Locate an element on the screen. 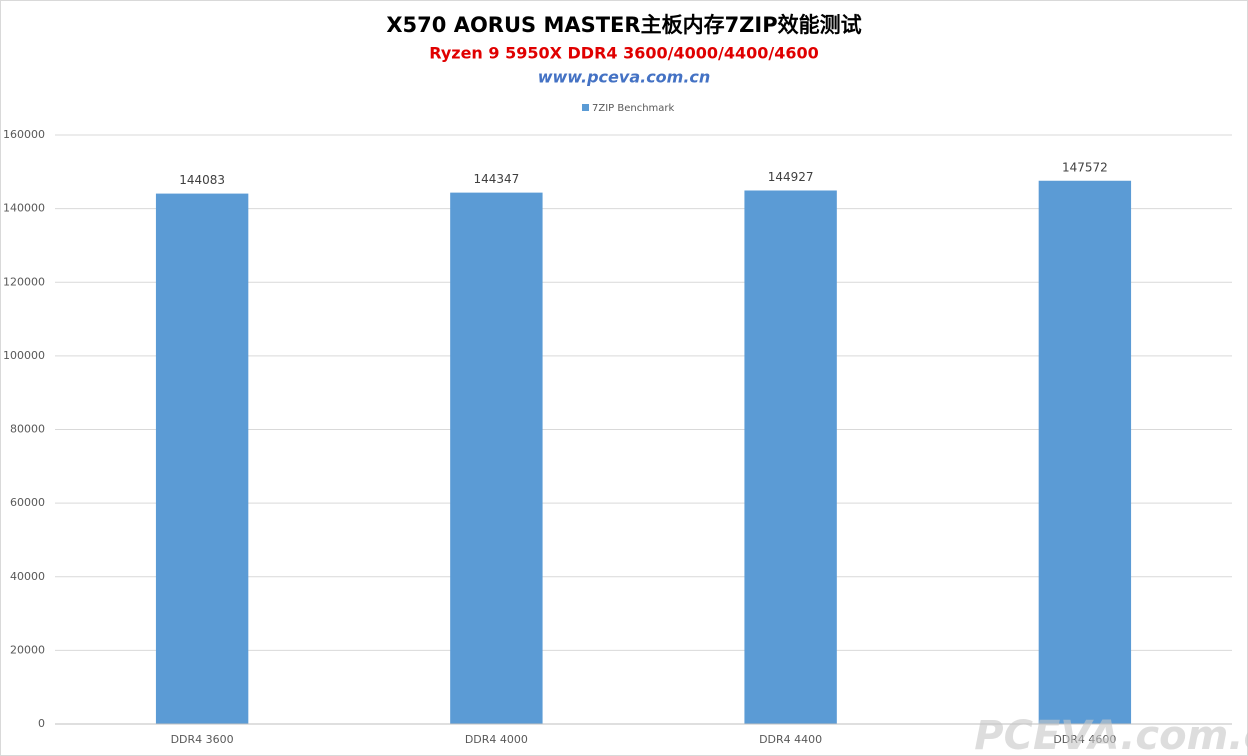  chart-title: X570 AORUS MASTER主板内存7ZIP效能测试 is located at coordinates (623, 25).